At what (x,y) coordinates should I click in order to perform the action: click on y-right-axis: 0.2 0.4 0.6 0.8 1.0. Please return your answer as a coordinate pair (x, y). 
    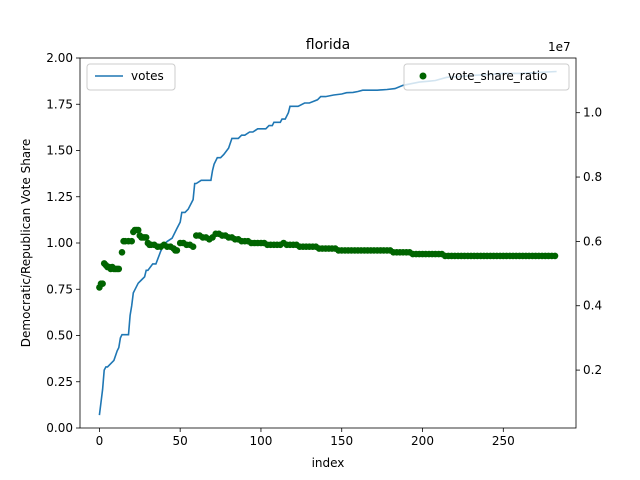
    Looking at the image, I should click on (589, 241).